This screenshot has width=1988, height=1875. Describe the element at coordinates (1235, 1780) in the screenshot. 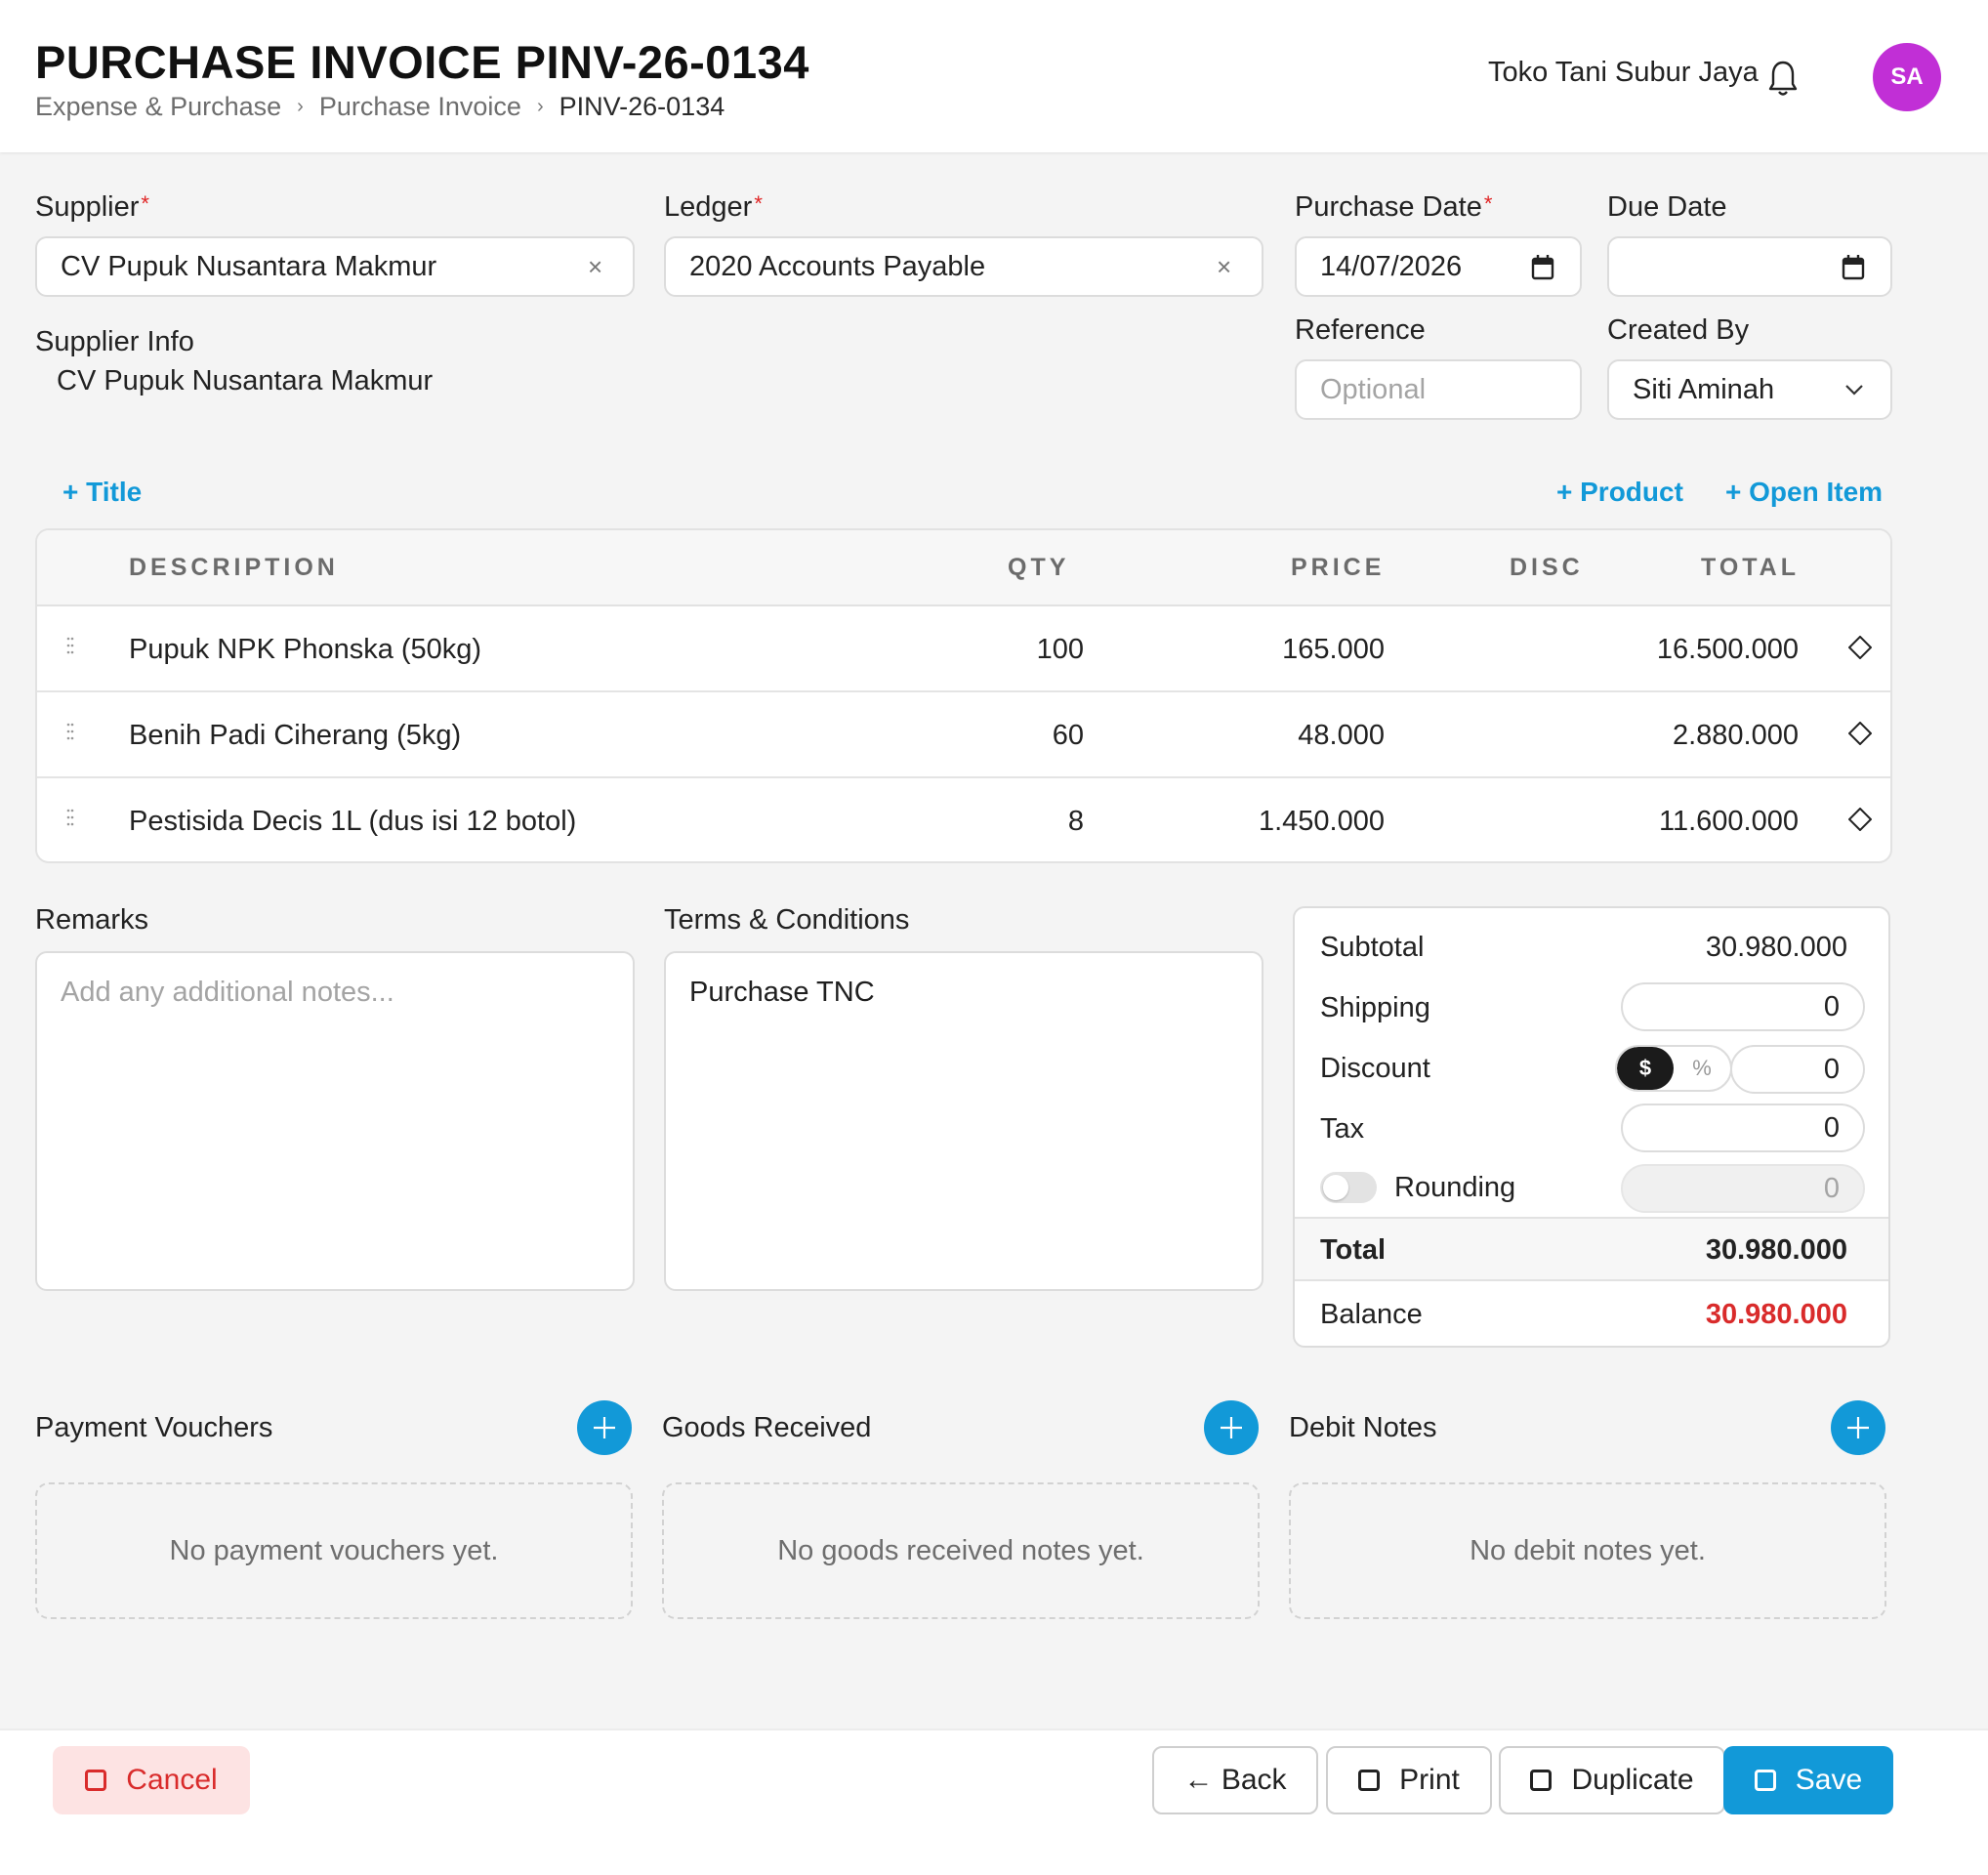

I see `back-button: ← Back` at that location.